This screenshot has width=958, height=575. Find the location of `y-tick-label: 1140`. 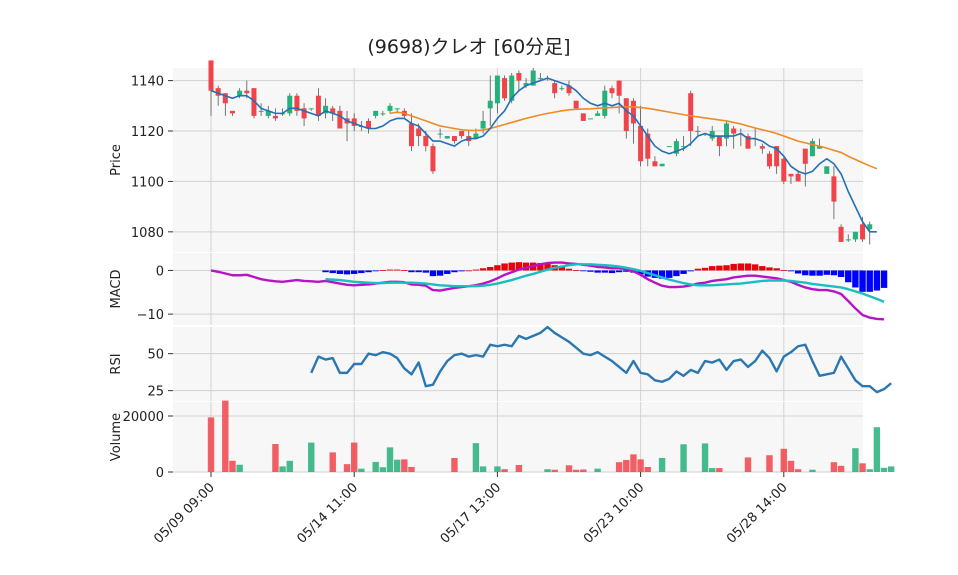

y-tick-label: 1140 is located at coordinates (147, 82).